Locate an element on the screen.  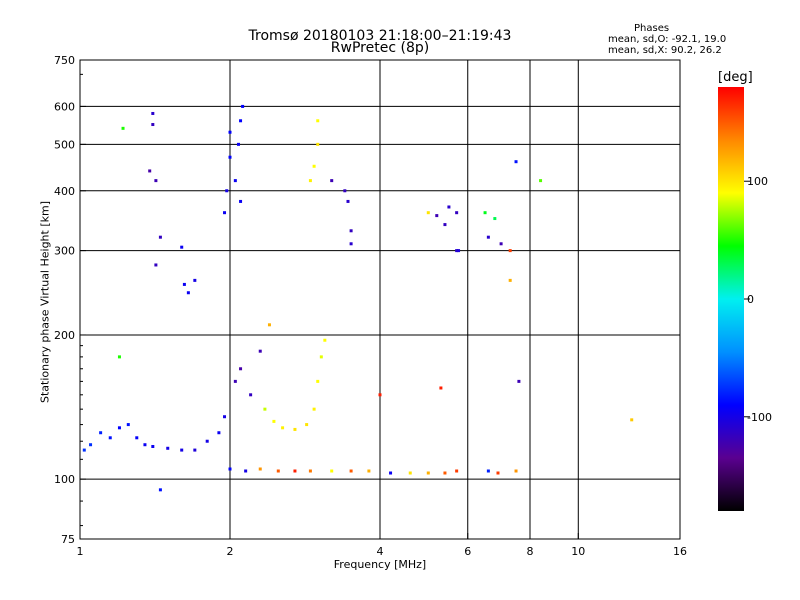
y-tick-label: 600 is located at coordinates (64, 106).